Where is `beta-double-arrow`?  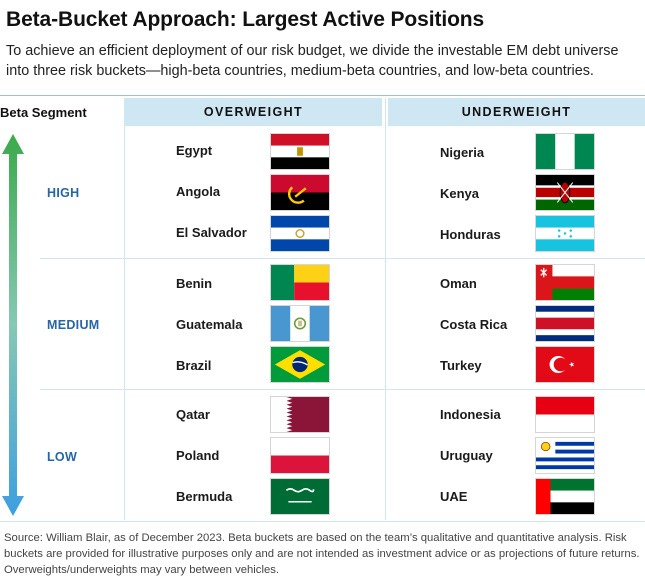
beta-double-arrow is located at coordinates (13, 325).